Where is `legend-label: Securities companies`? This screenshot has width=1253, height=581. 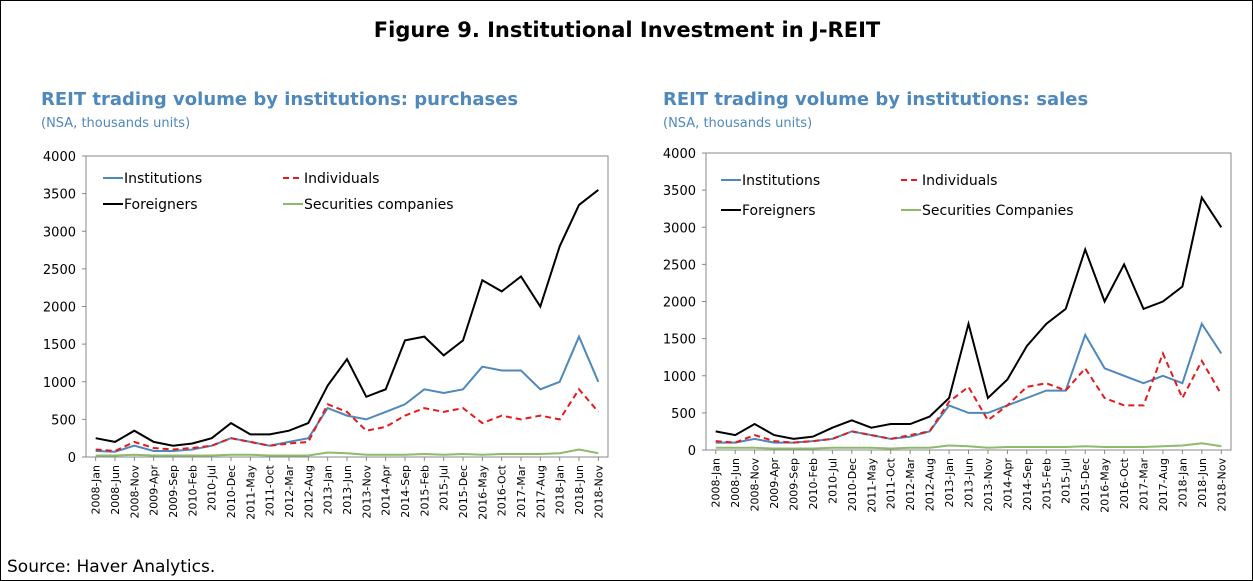 legend-label: Securities companies is located at coordinates (379, 205).